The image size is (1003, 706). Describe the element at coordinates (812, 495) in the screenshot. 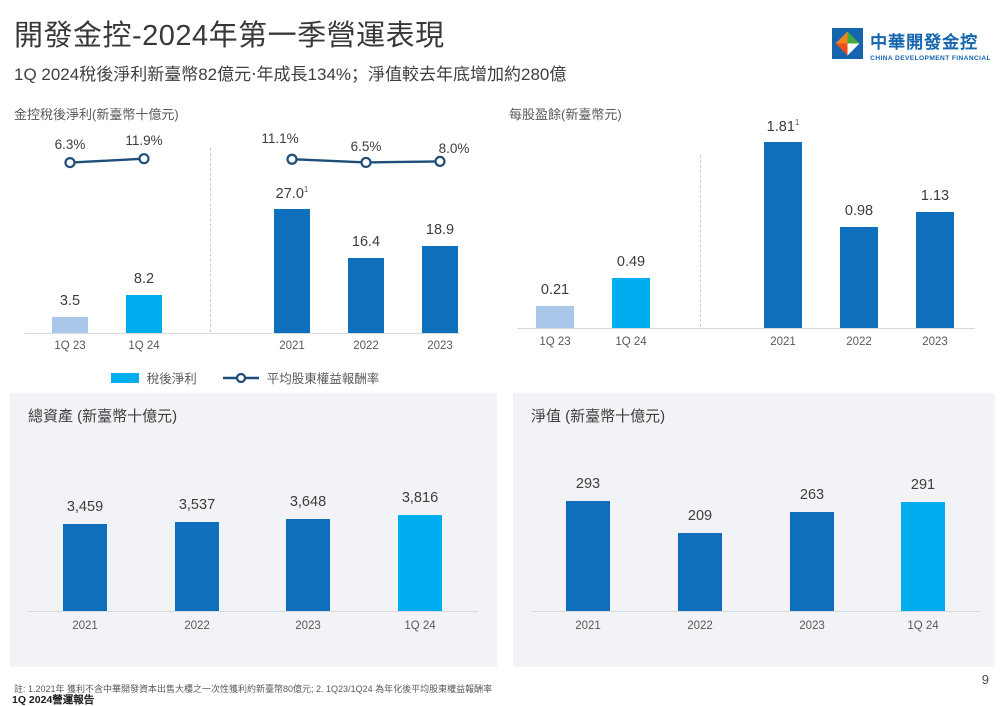

I see `bar-value-label: 263` at that location.